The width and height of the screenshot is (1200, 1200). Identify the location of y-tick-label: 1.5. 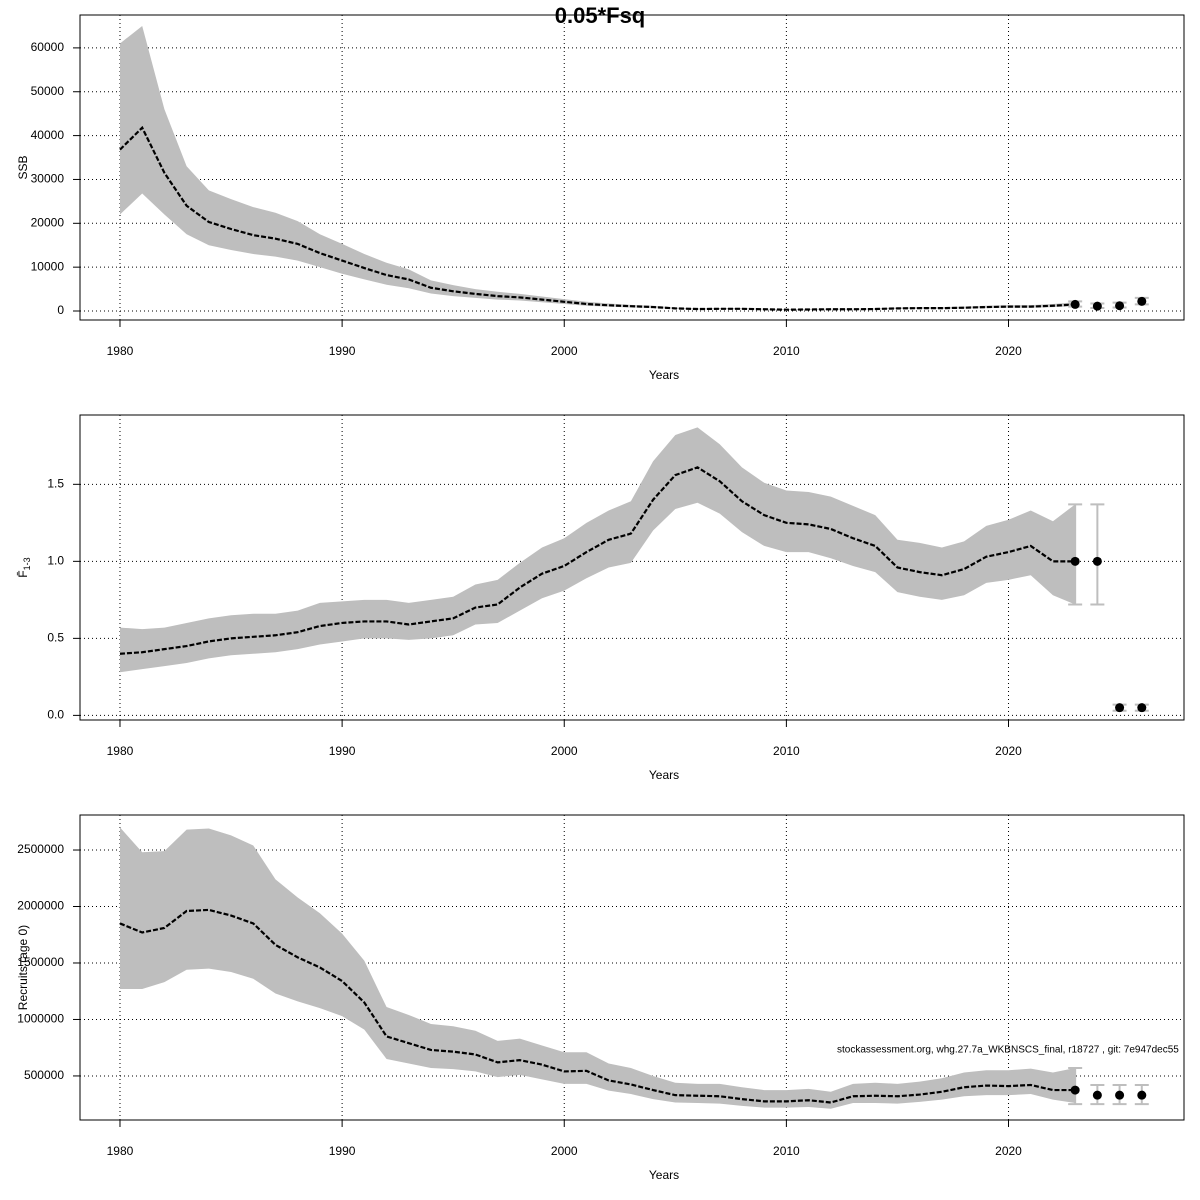
(55, 483).